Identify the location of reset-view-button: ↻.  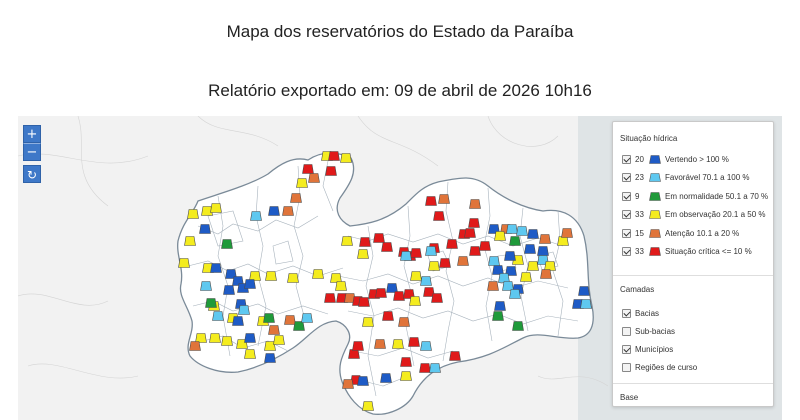
(32, 174).